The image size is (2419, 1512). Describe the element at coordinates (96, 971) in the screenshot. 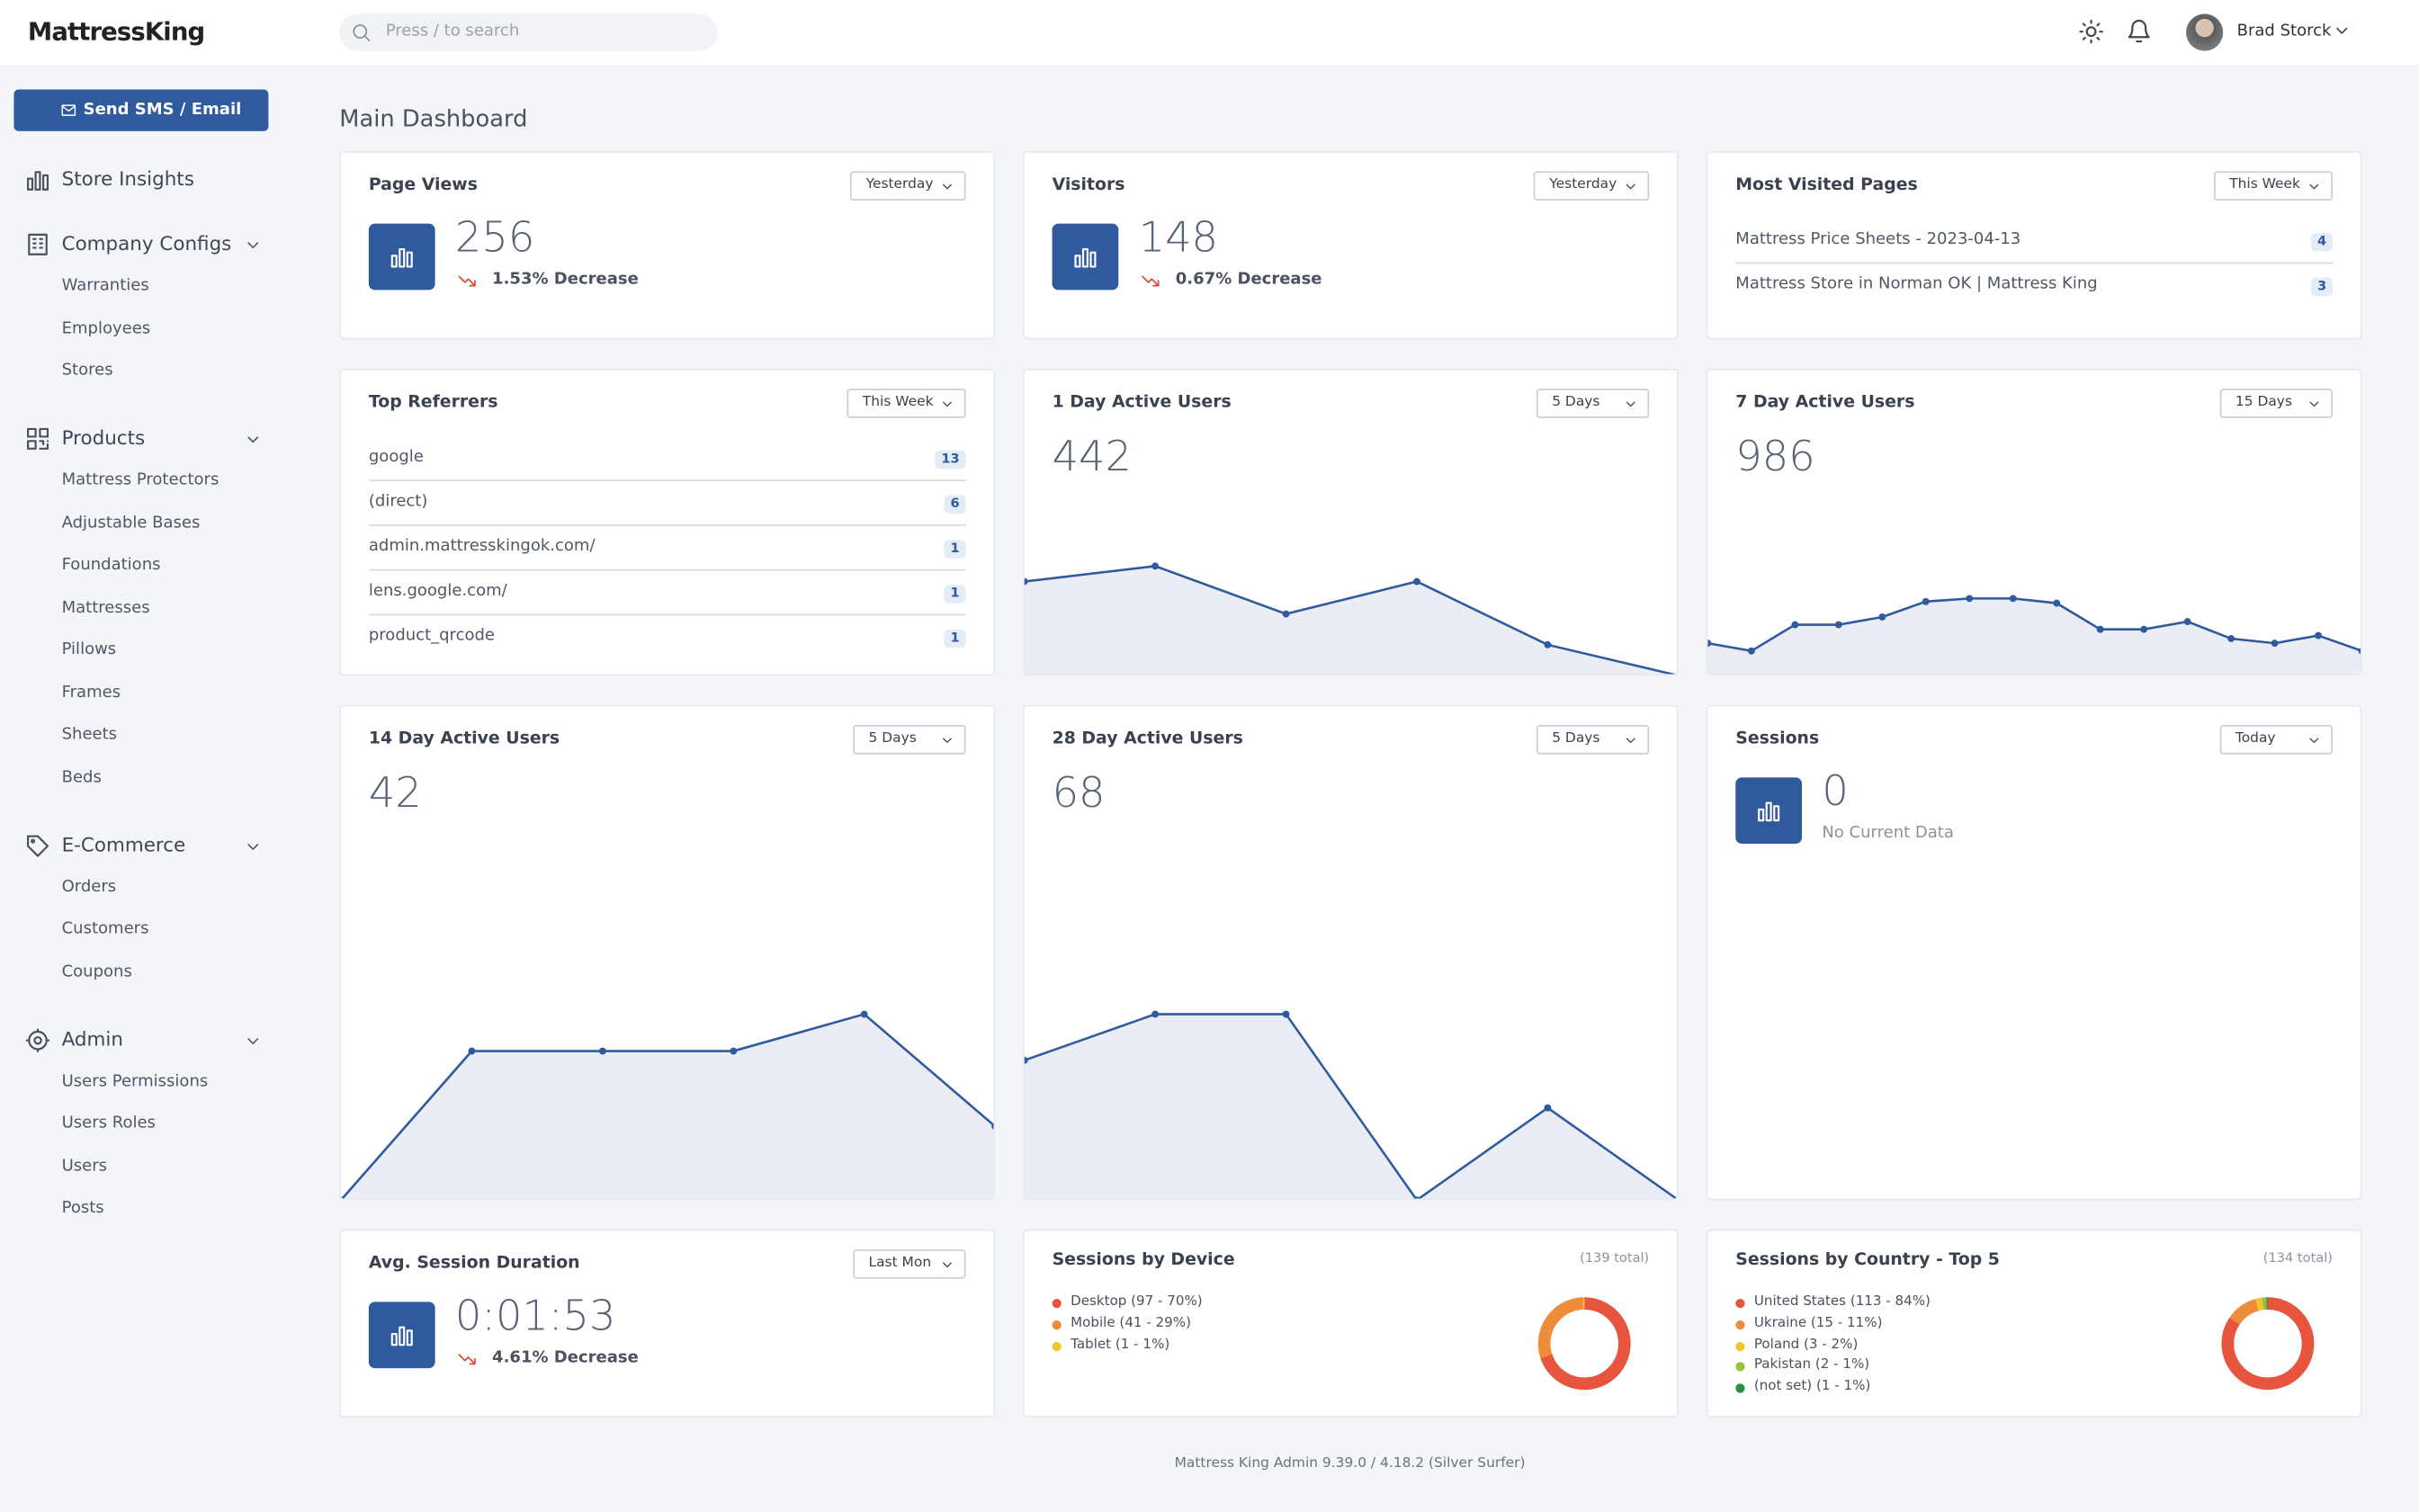

I see `nav-item: Coupons` at that location.